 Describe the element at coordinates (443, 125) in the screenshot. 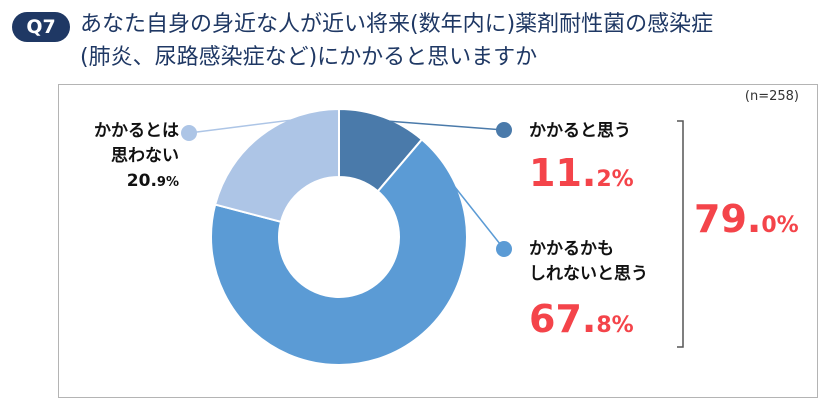

I see `leader-think-will` at that location.